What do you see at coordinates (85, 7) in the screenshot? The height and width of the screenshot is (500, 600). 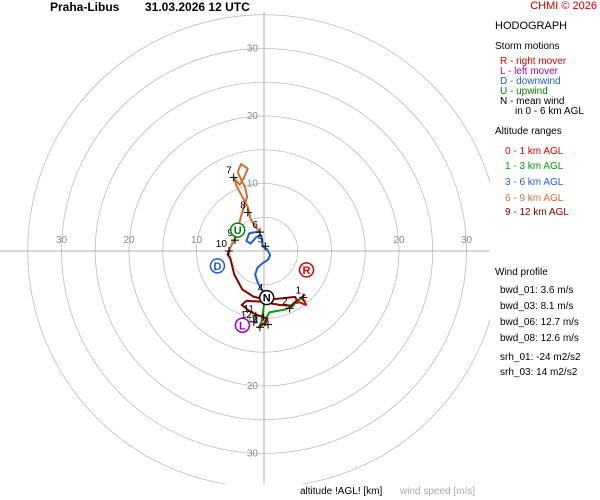 I see `station-name: Praha-Libus` at bounding box center [85, 7].